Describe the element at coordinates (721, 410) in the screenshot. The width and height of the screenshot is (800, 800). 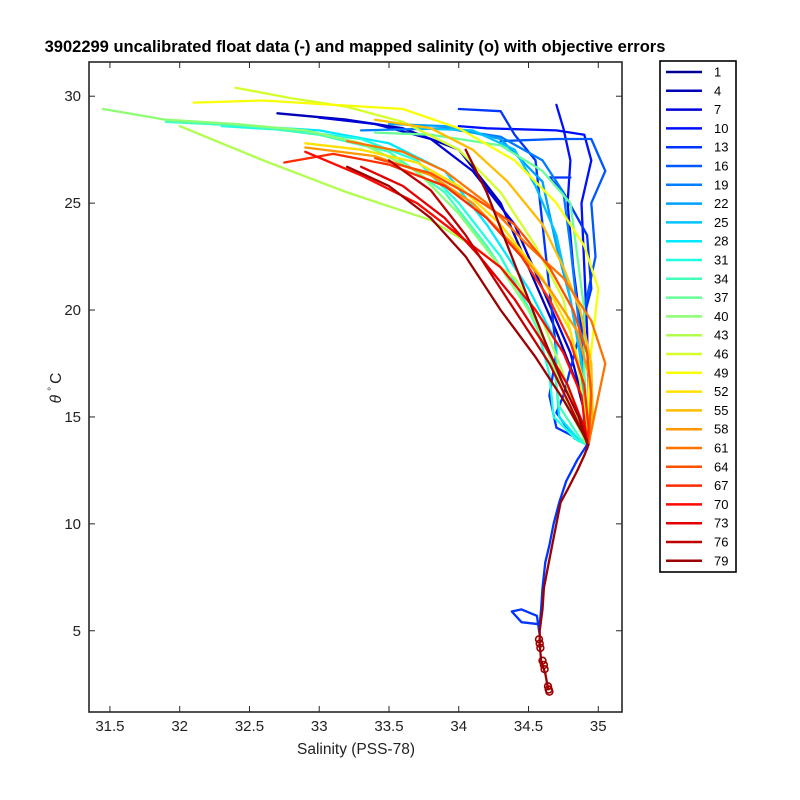
I see `legend-label: 55` at that location.